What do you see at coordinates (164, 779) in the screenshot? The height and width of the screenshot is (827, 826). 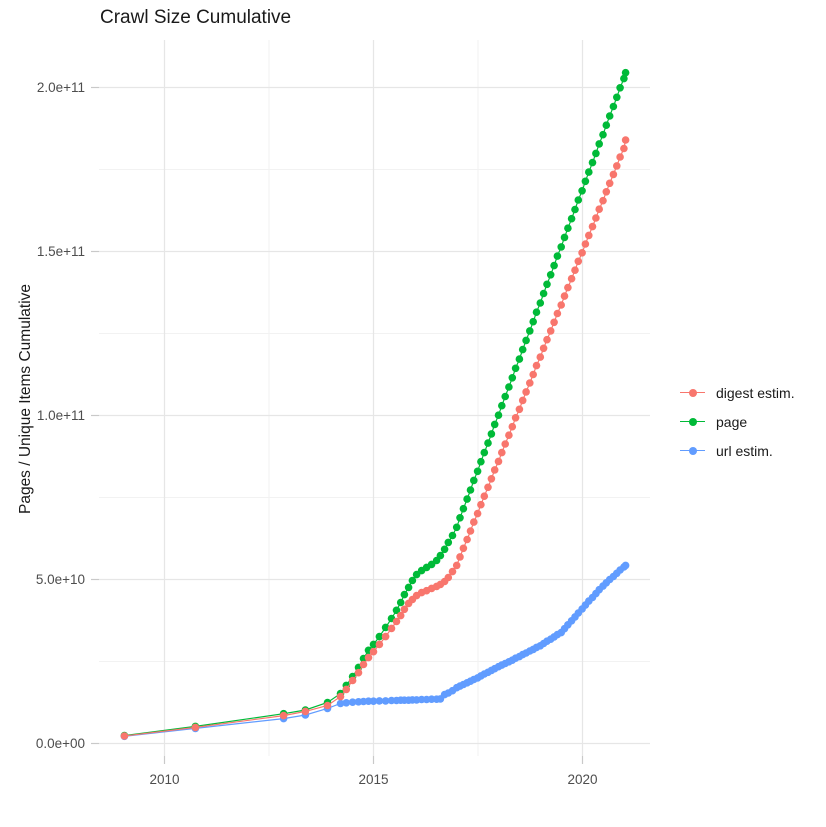 I see `x-tick-label: 2010` at bounding box center [164, 779].